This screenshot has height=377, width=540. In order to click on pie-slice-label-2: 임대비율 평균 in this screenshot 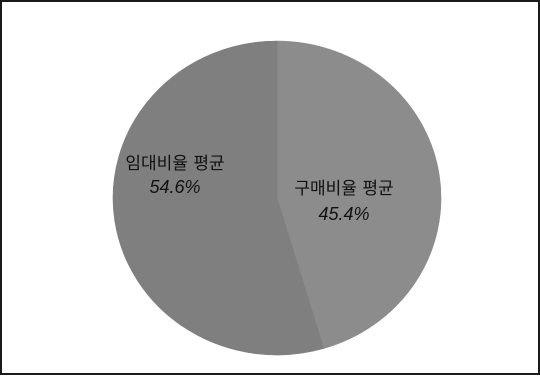, I will do `click(174, 164)`.